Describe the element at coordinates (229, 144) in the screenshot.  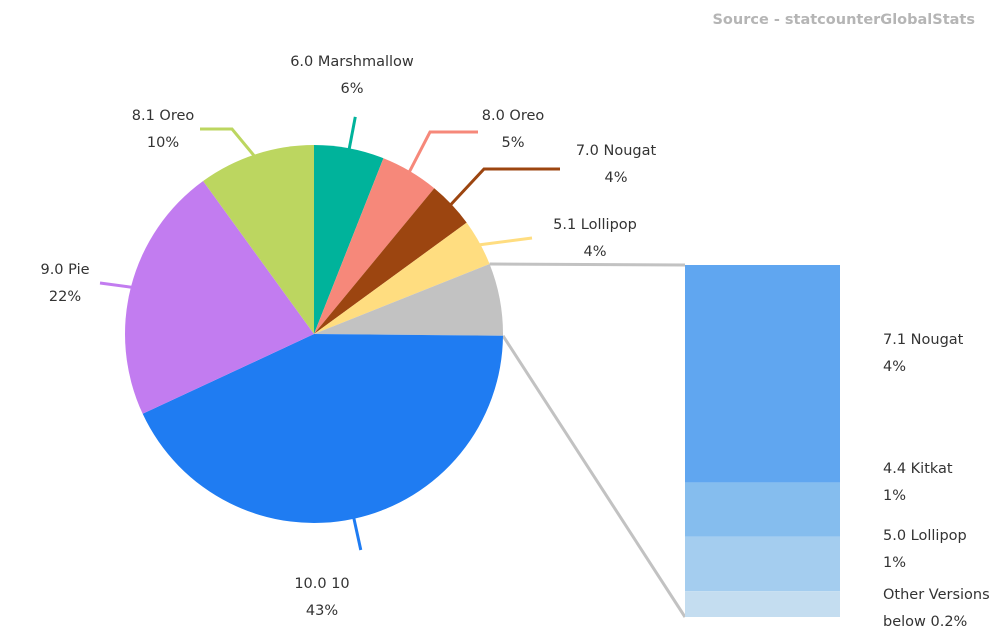
I see `leader-line-8-1-oreo` at that location.